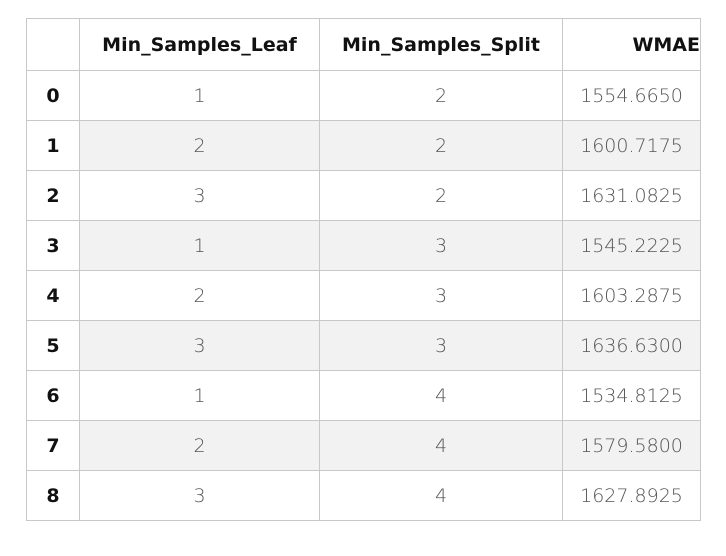 This screenshot has height=556, width=726. What do you see at coordinates (631, 495) in the screenshot?
I see `cell-wmae: 1627.8925` at bounding box center [631, 495].